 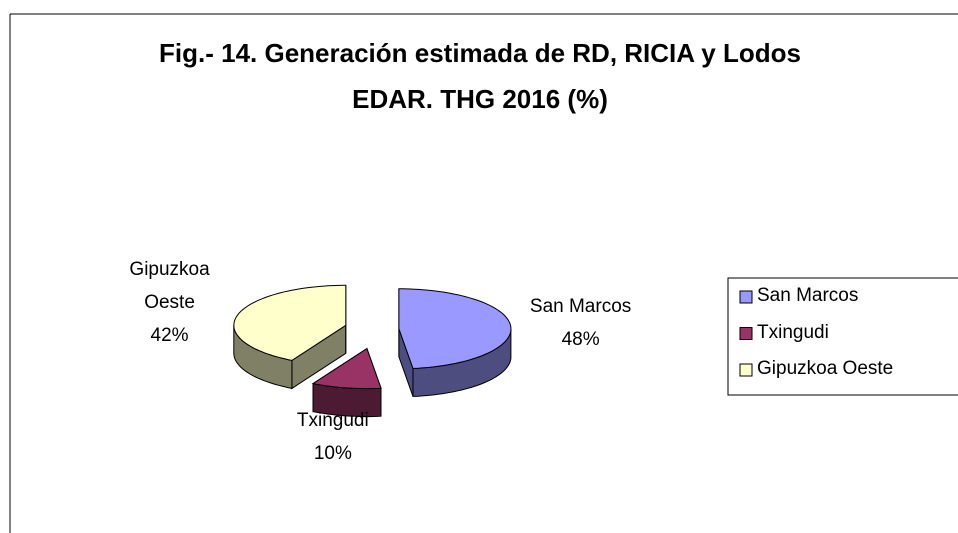 What do you see at coordinates (842, 336) in the screenshot?
I see `legend-box` at bounding box center [842, 336].